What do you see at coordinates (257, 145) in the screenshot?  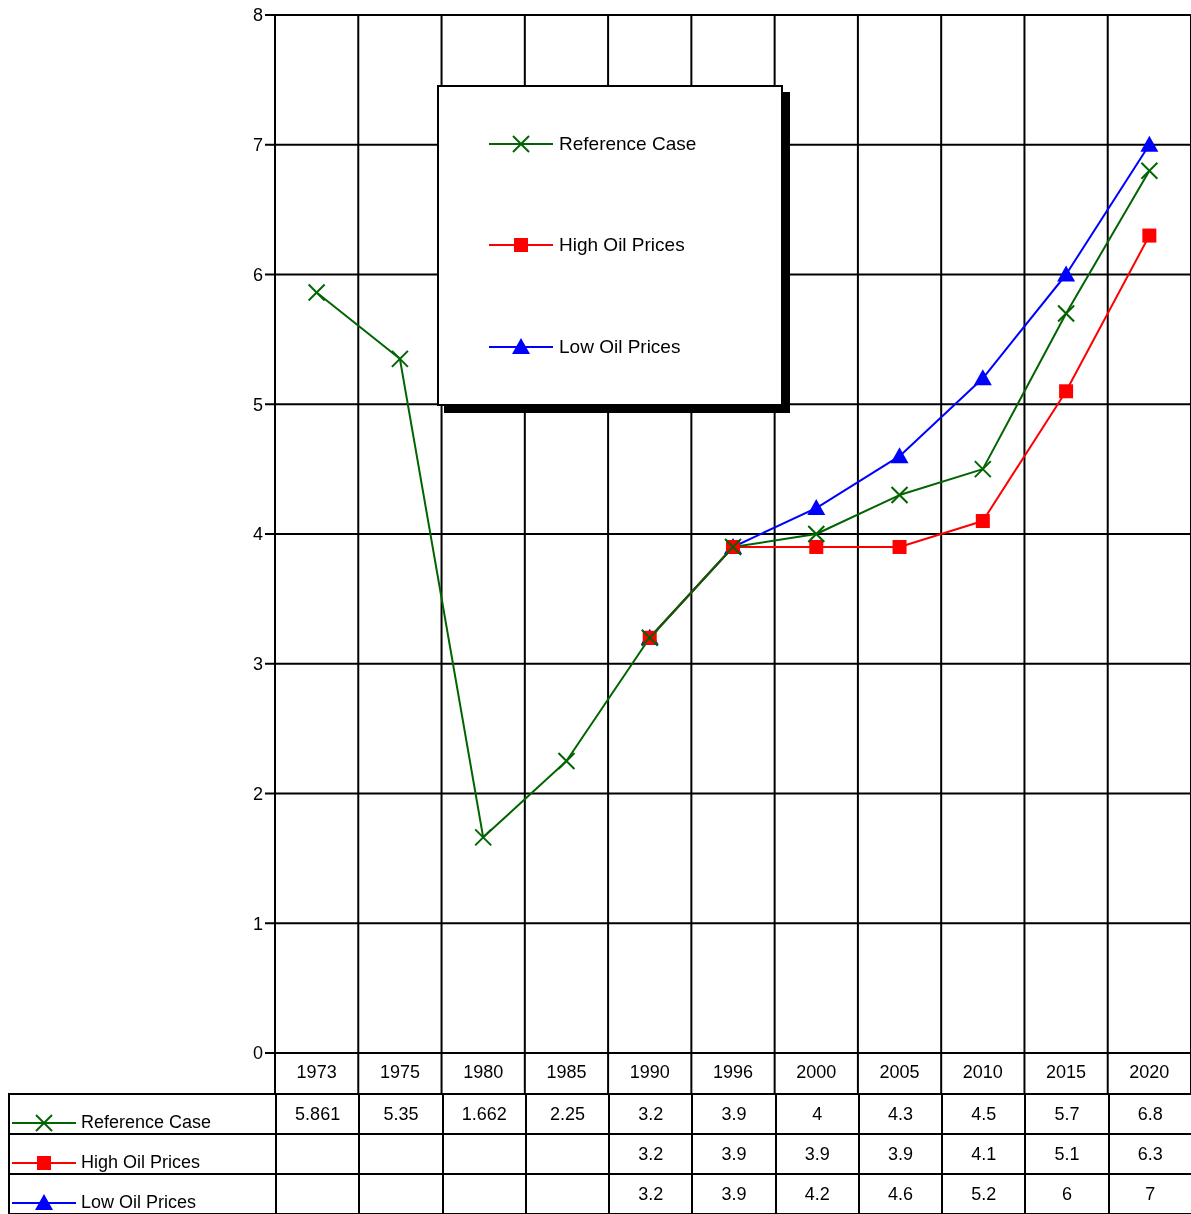 I see `y-tick-label: 7` at bounding box center [257, 145].